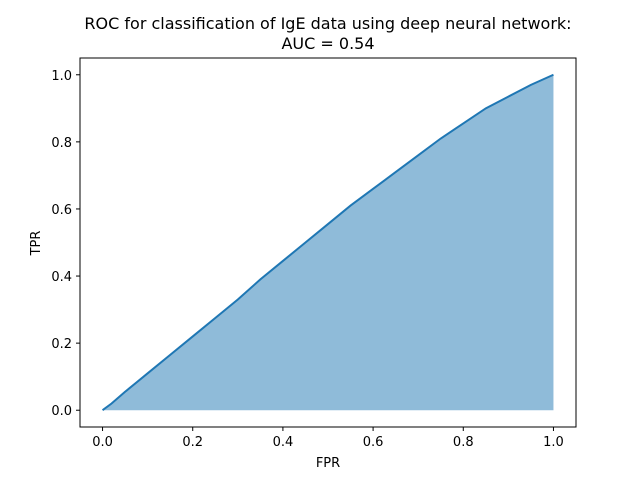 This screenshot has width=640, height=480. Describe the element at coordinates (61, 76) in the screenshot. I see `y-tick-label: 1.0` at that location.